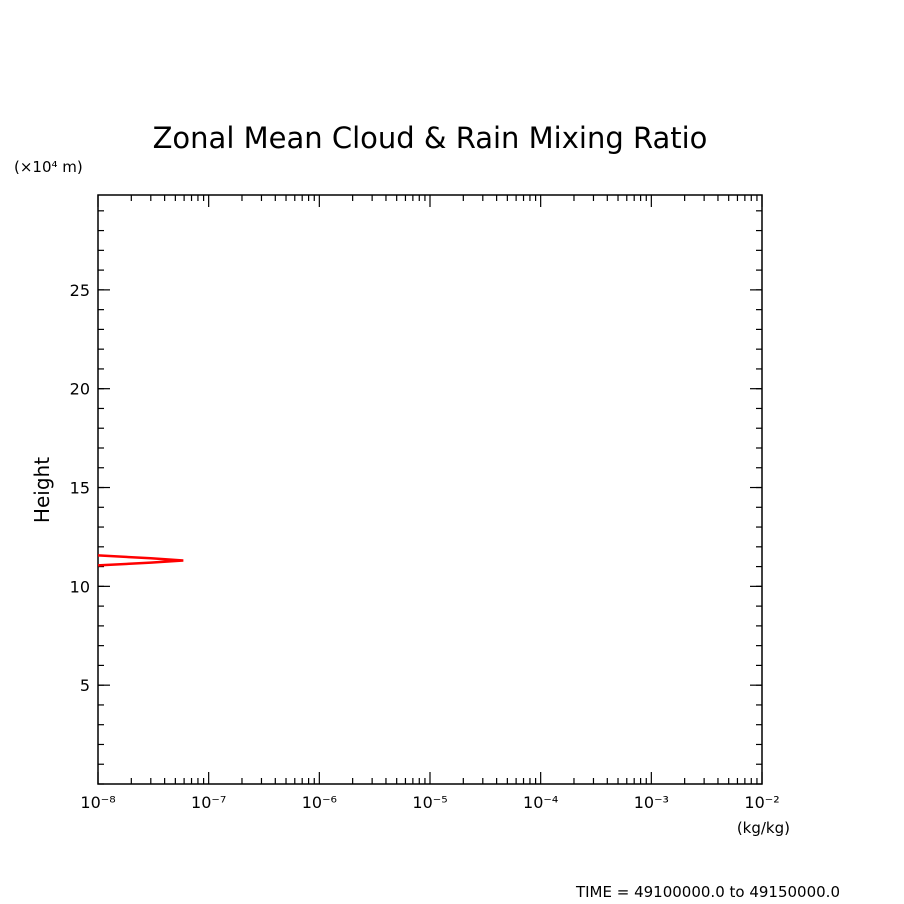  Describe the element at coordinates (707, 892) in the screenshot. I see `footer: TIME = 49100000.0 to 49150000.0` at that location.